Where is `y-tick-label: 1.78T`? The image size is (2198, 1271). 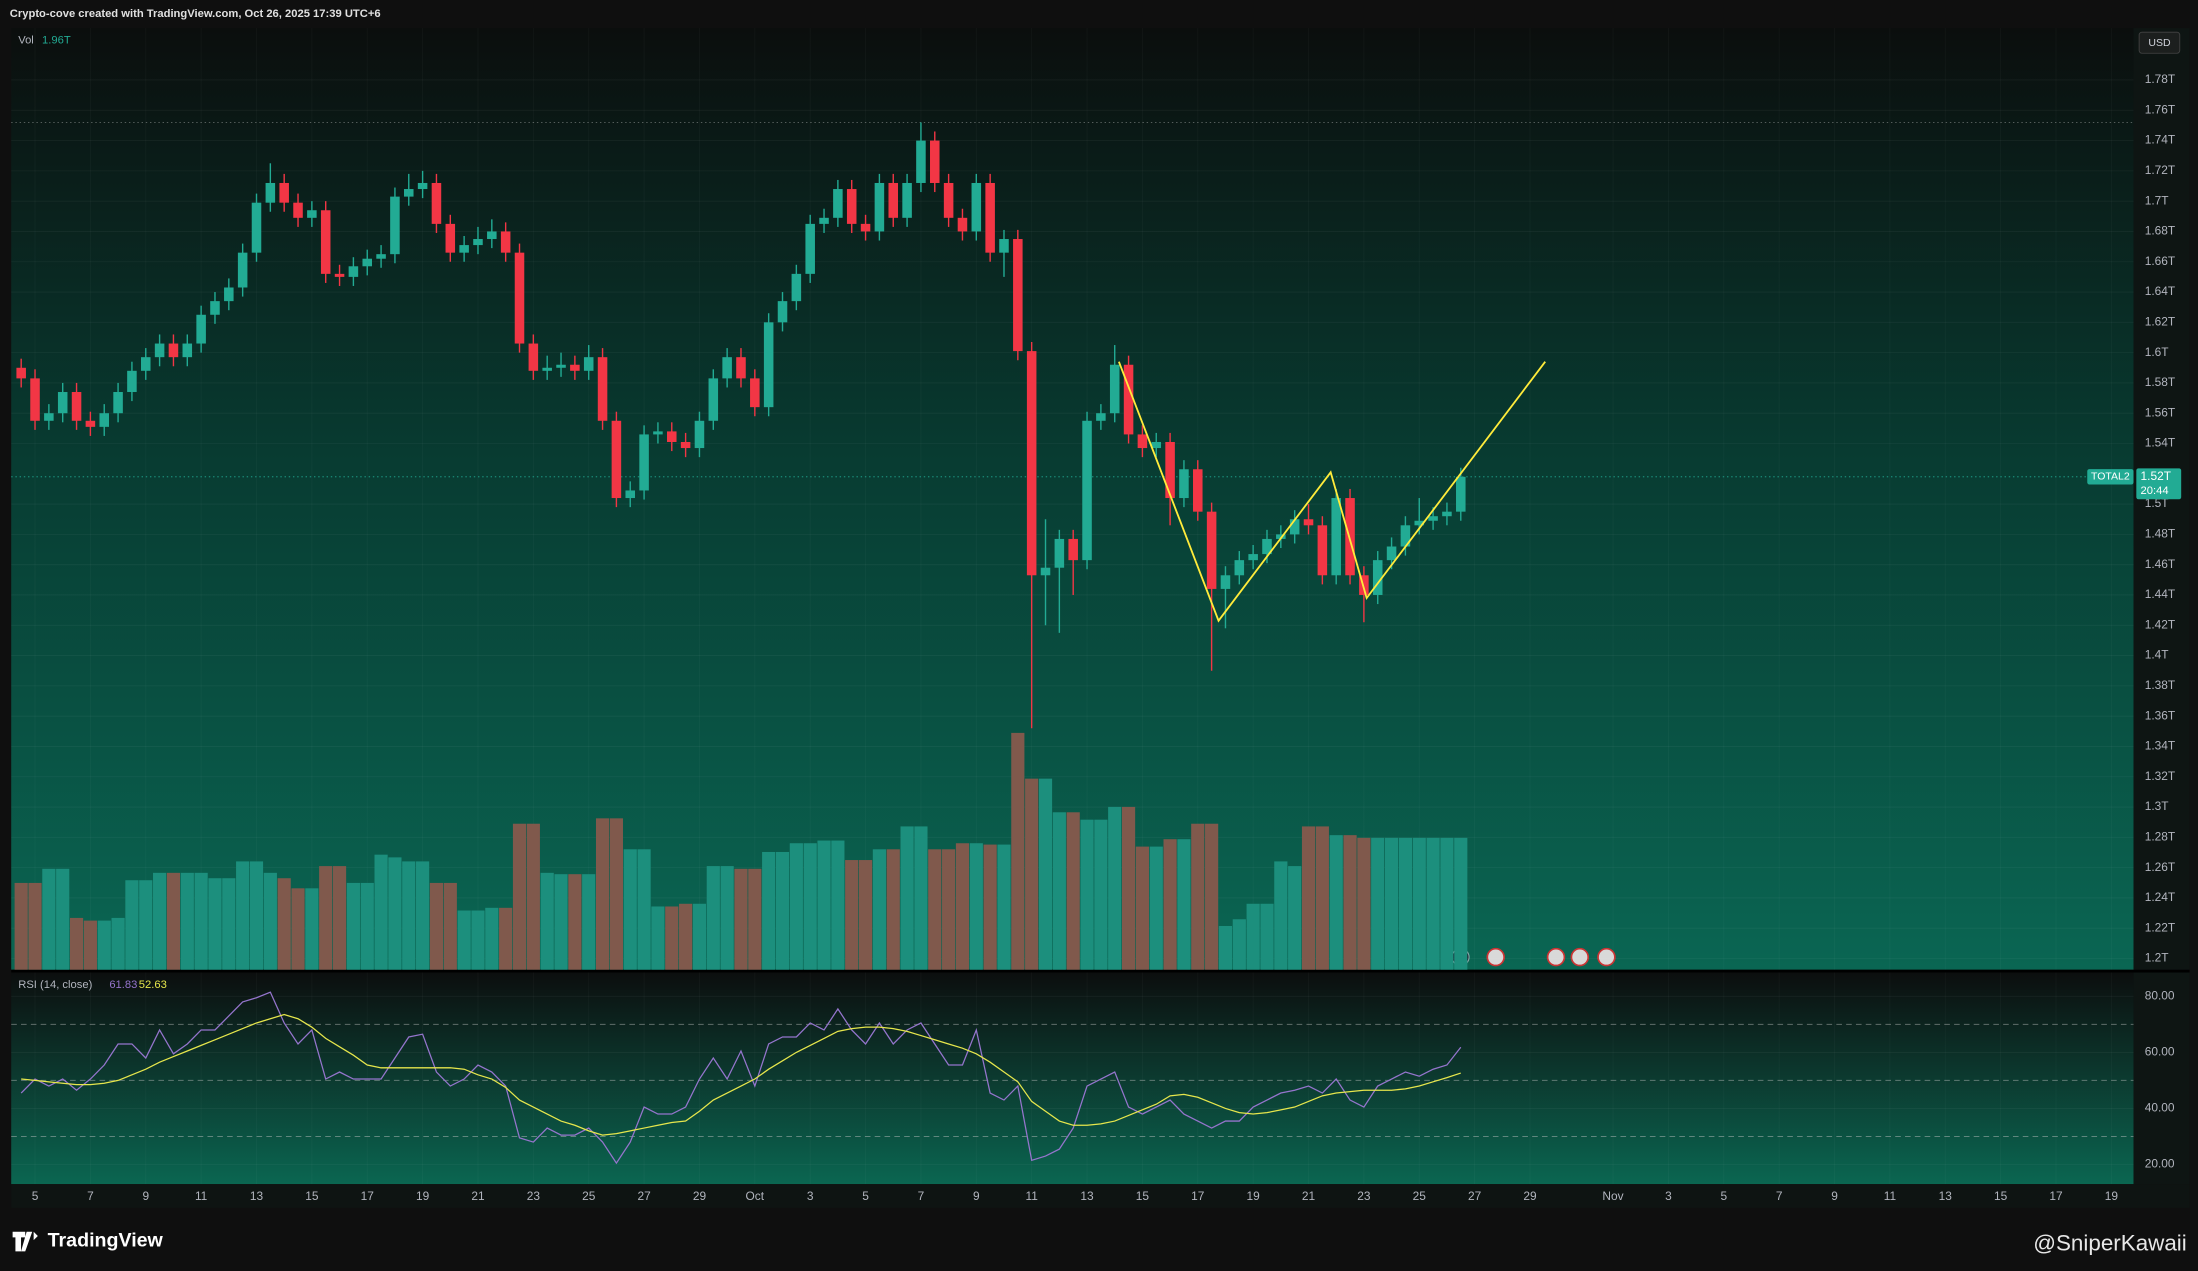 y-tick-label: 1.78T is located at coordinates (2160, 79).